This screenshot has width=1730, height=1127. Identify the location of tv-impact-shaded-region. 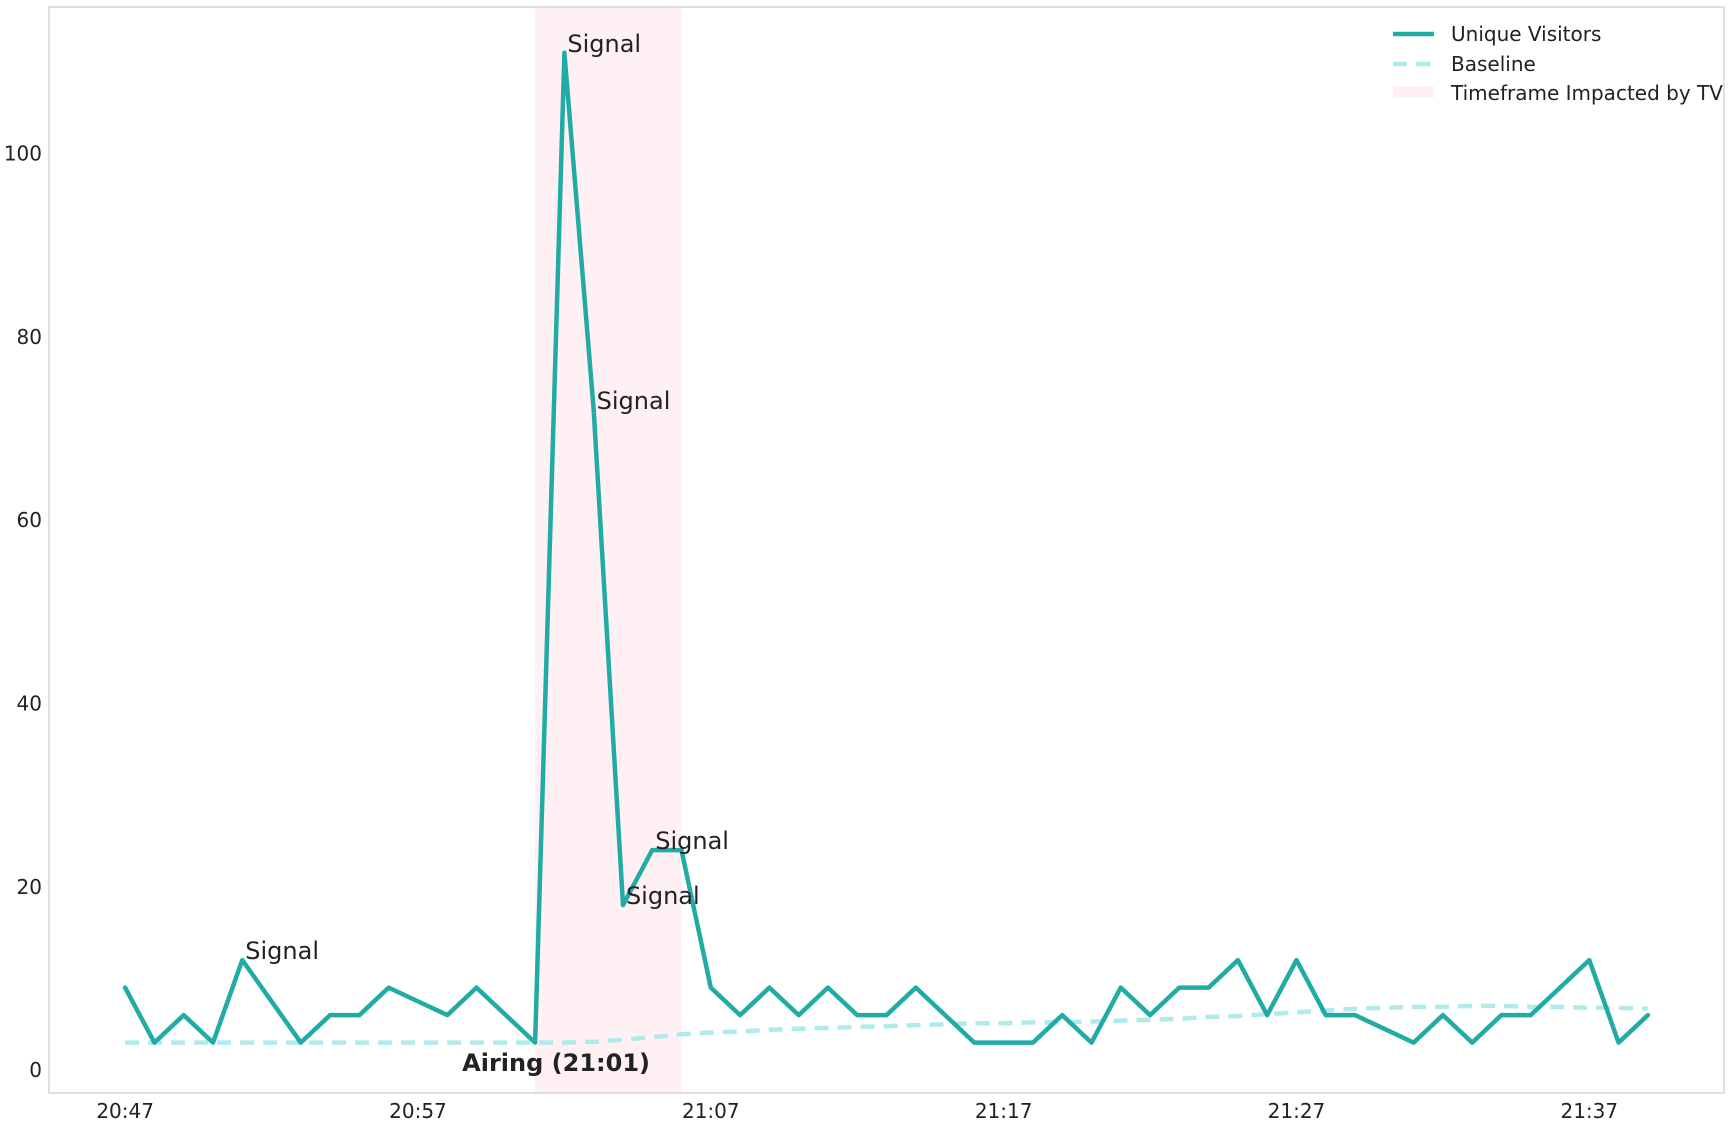
(608, 550).